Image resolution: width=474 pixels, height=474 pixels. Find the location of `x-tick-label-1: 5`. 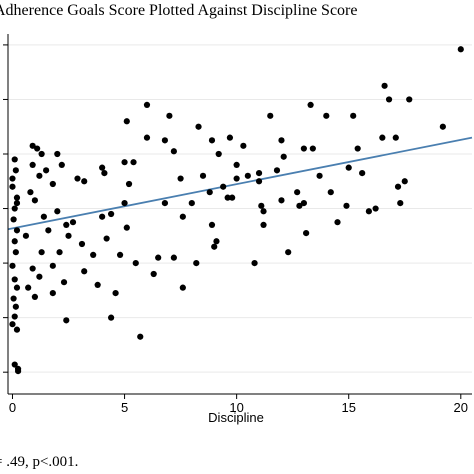

x-tick-label-1: 5 is located at coordinates (124, 407).